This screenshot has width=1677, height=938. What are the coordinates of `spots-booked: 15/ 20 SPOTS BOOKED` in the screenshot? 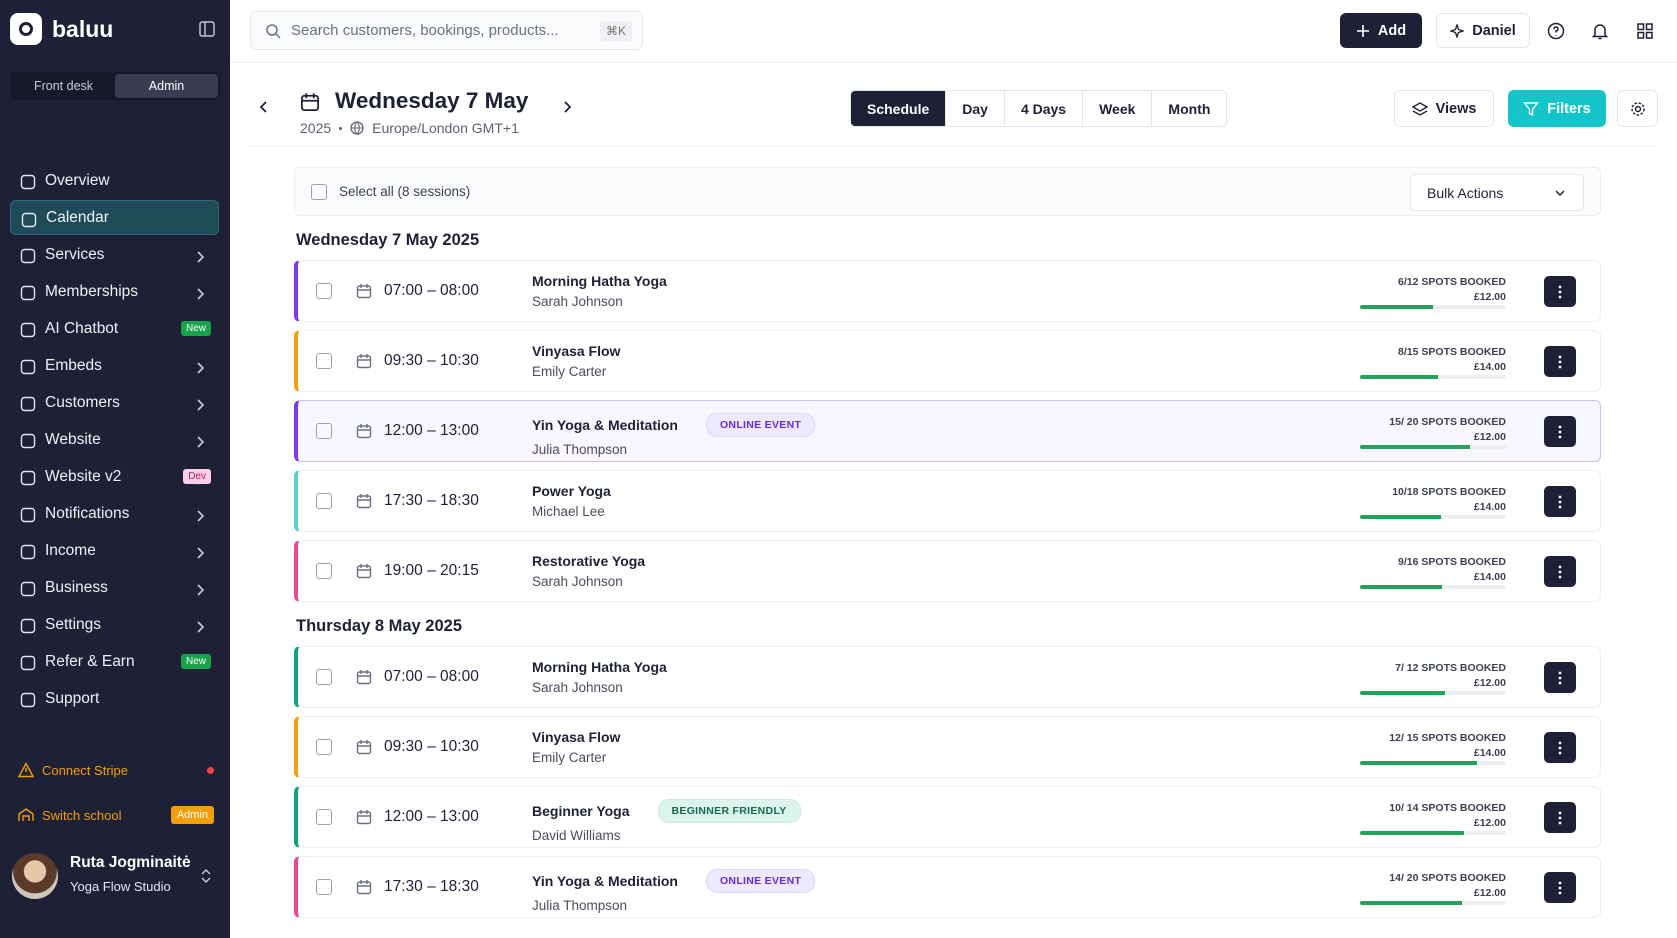 It's located at (1447, 422).